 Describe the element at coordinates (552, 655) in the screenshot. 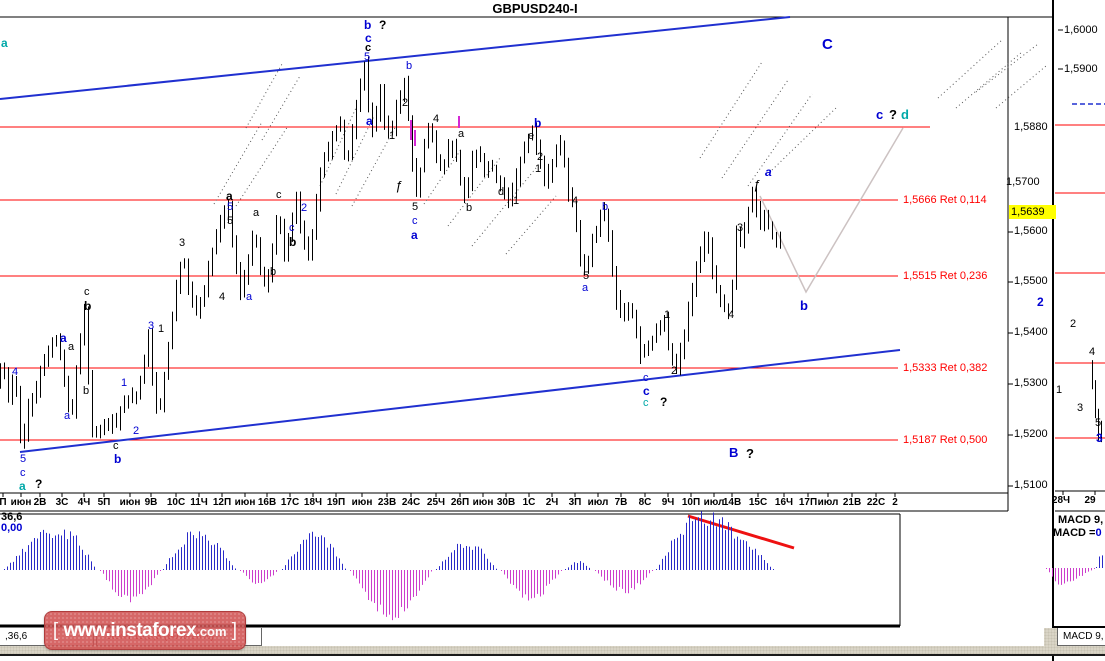

I see `window-bottom-line` at that location.